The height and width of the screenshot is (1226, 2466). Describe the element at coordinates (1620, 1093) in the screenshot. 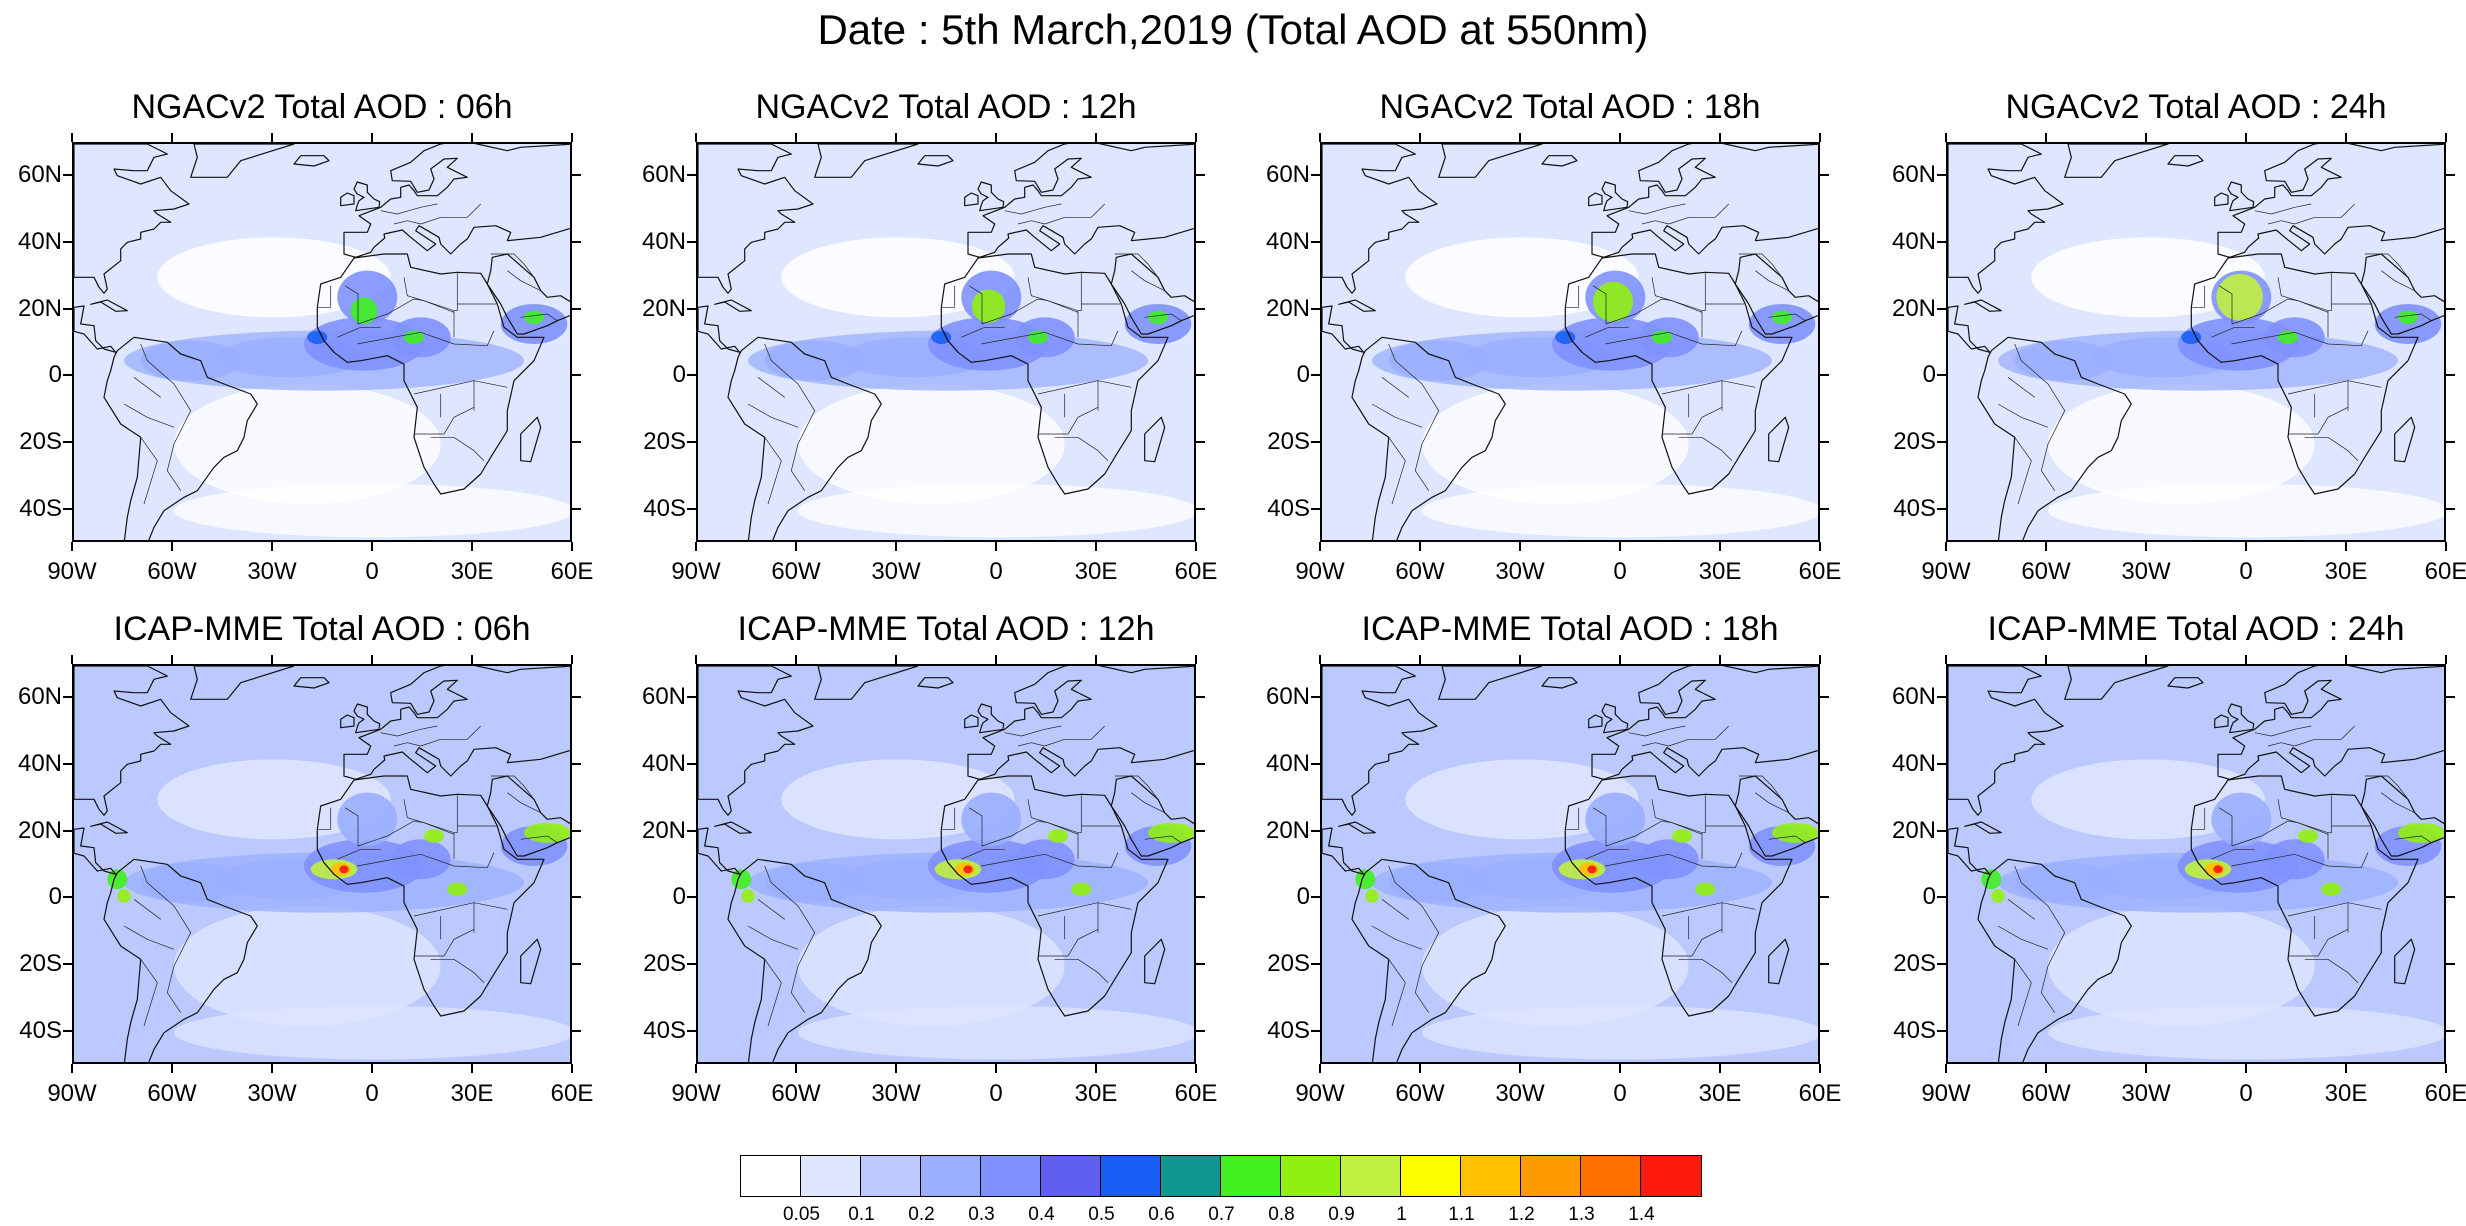

I see `lon-tick-label: 0` at that location.